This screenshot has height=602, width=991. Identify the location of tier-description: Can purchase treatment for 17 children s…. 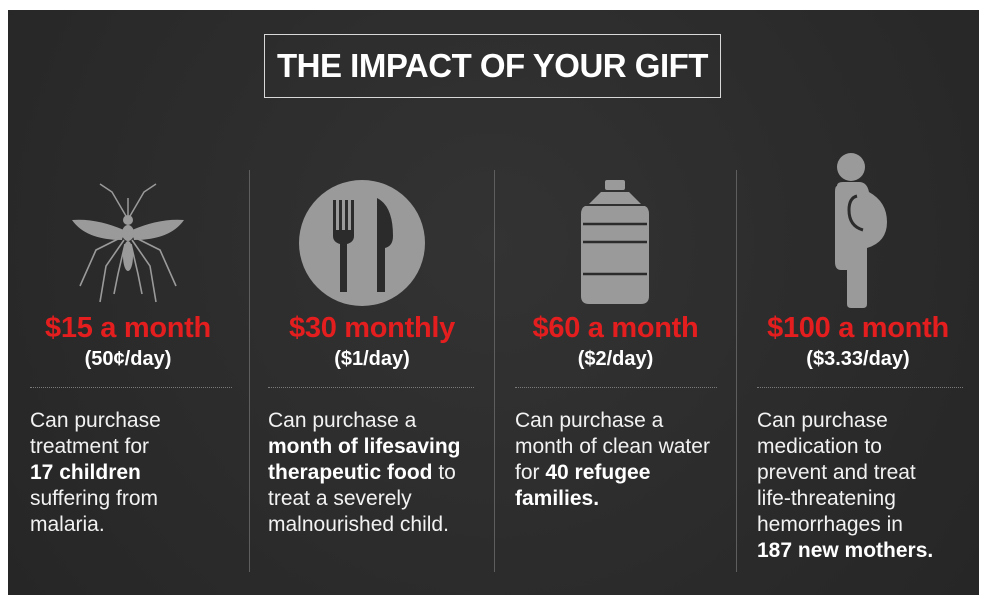
(95, 473).